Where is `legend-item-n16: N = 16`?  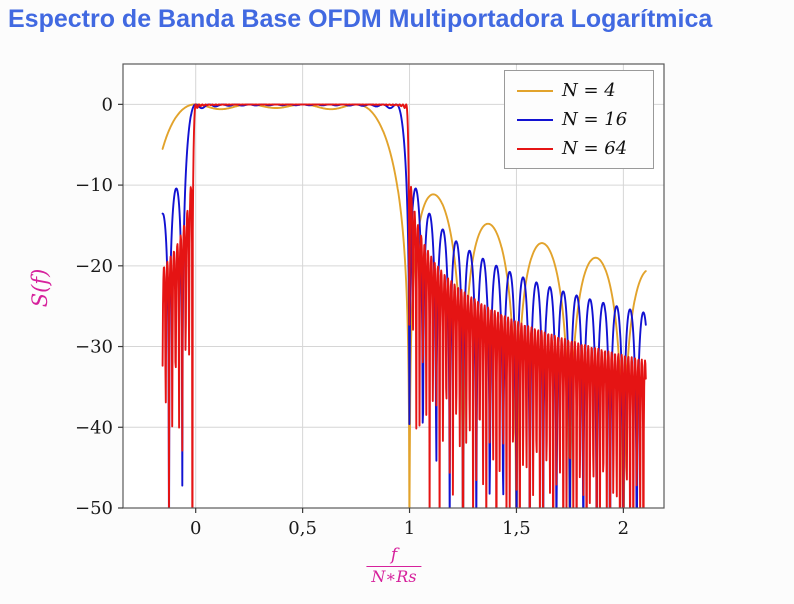
legend-item-n16: N = 16 is located at coordinates (581, 119).